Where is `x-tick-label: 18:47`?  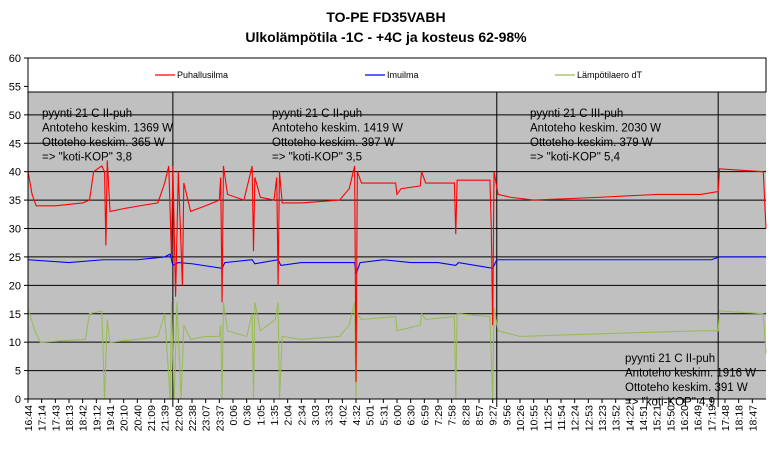 x-tick-label: 18:47 is located at coordinates (753, 418).